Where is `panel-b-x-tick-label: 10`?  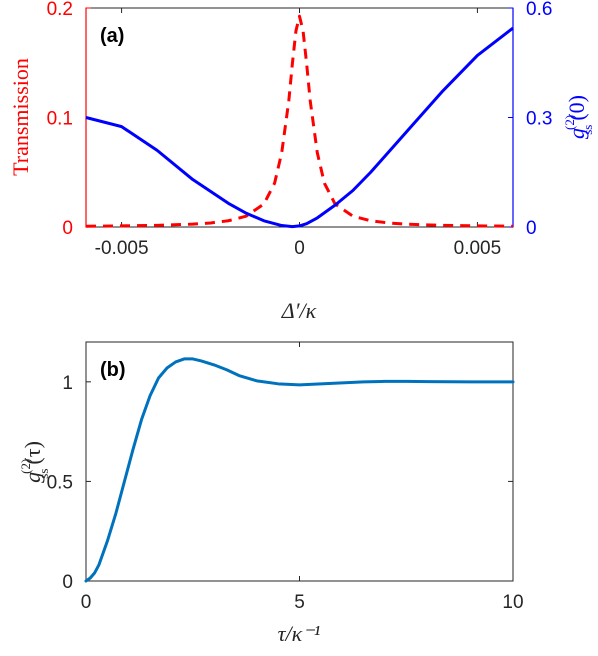
panel-b-x-tick-label: 10 is located at coordinates (512, 602).